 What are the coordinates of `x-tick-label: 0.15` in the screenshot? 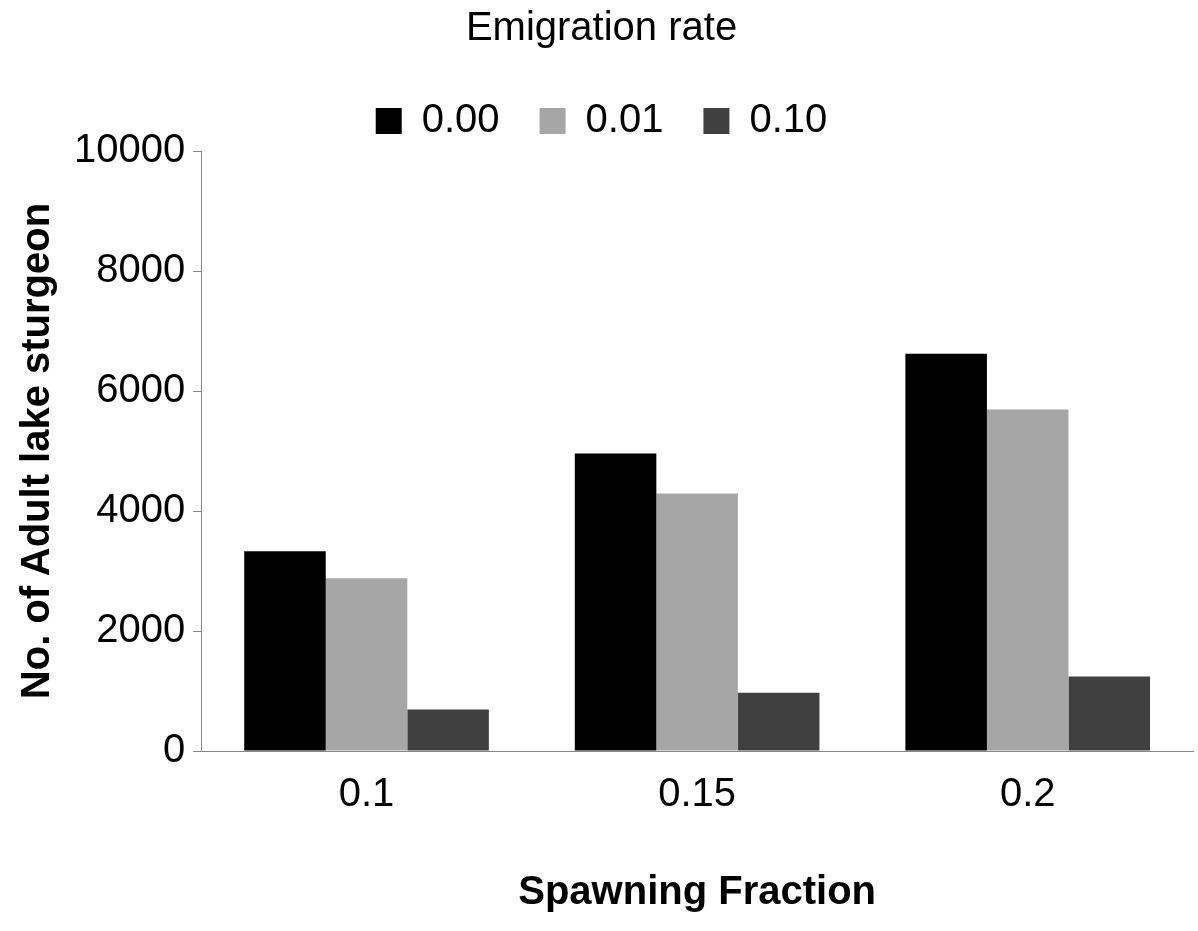 It's located at (697, 792).